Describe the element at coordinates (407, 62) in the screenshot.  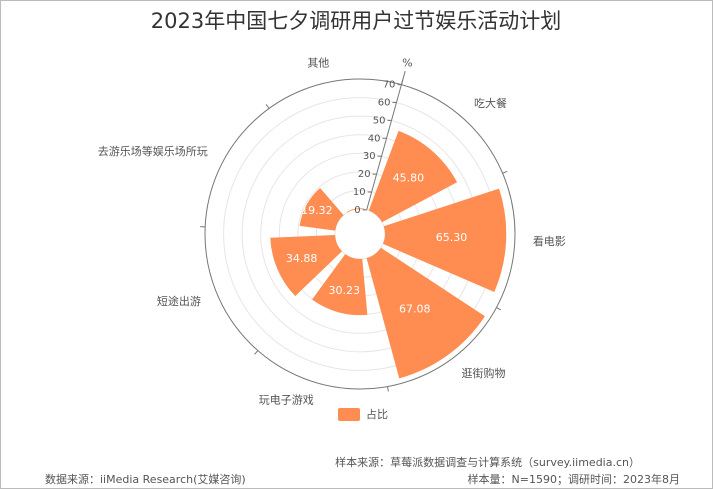
I see `axis-unit: %` at that location.